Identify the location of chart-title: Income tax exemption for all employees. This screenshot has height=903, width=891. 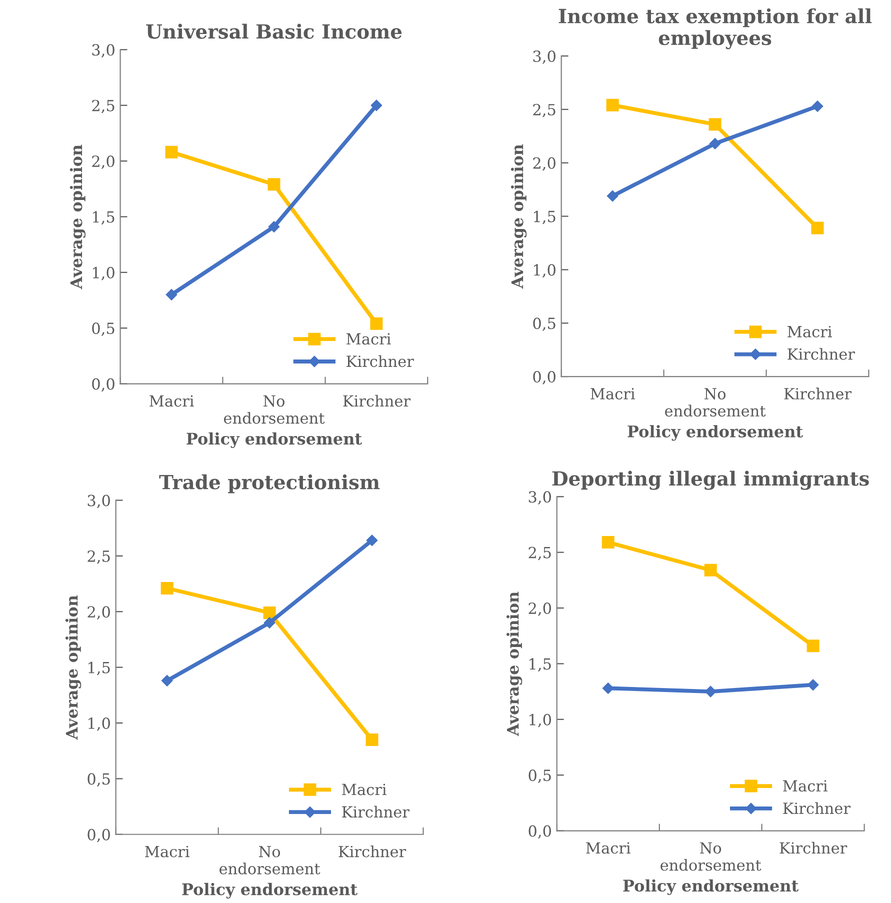
(715, 29).